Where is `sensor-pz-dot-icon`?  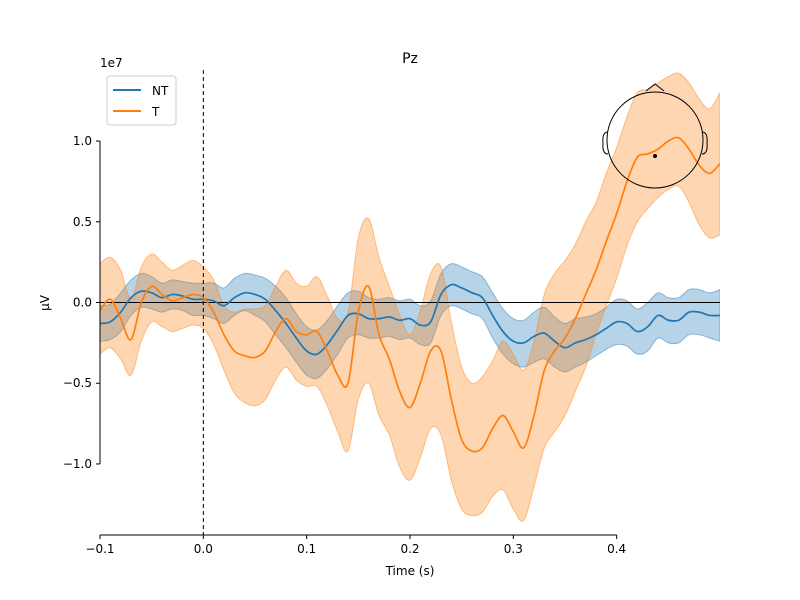 sensor-pz-dot-icon is located at coordinates (655, 156).